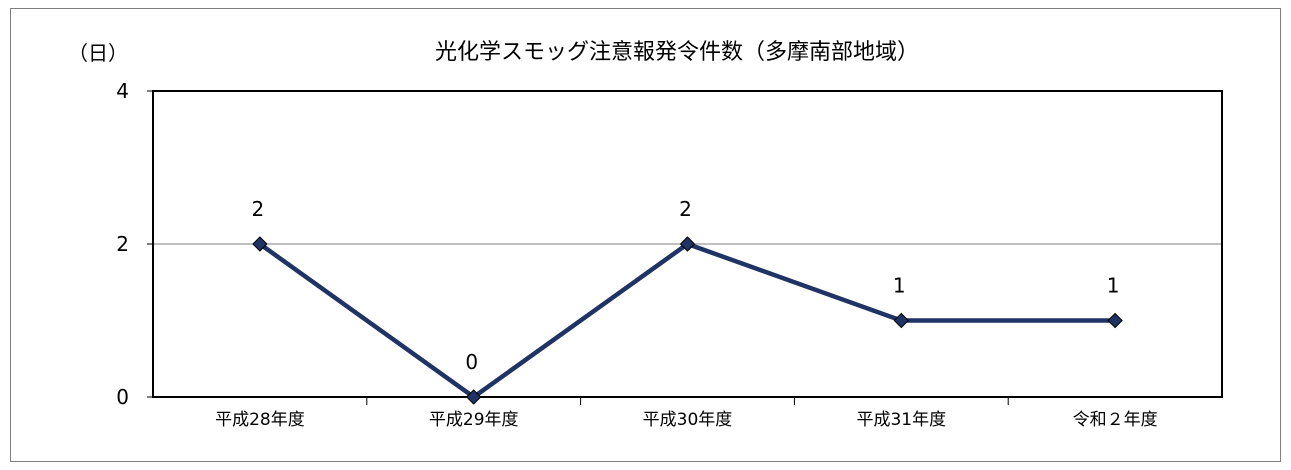 The height and width of the screenshot is (470, 1291). What do you see at coordinates (122, 397) in the screenshot?
I see `y-tick-label: 0` at bounding box center [122, 397].